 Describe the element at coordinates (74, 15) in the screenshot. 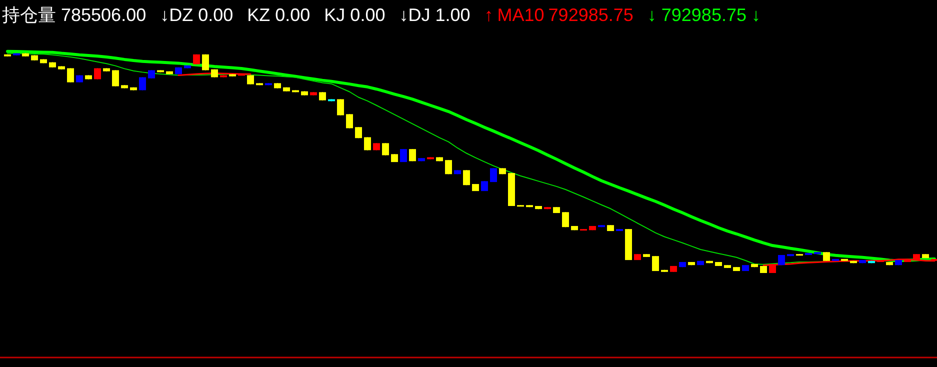

I see `chart-title: 持仓量 785506.00` at that location.